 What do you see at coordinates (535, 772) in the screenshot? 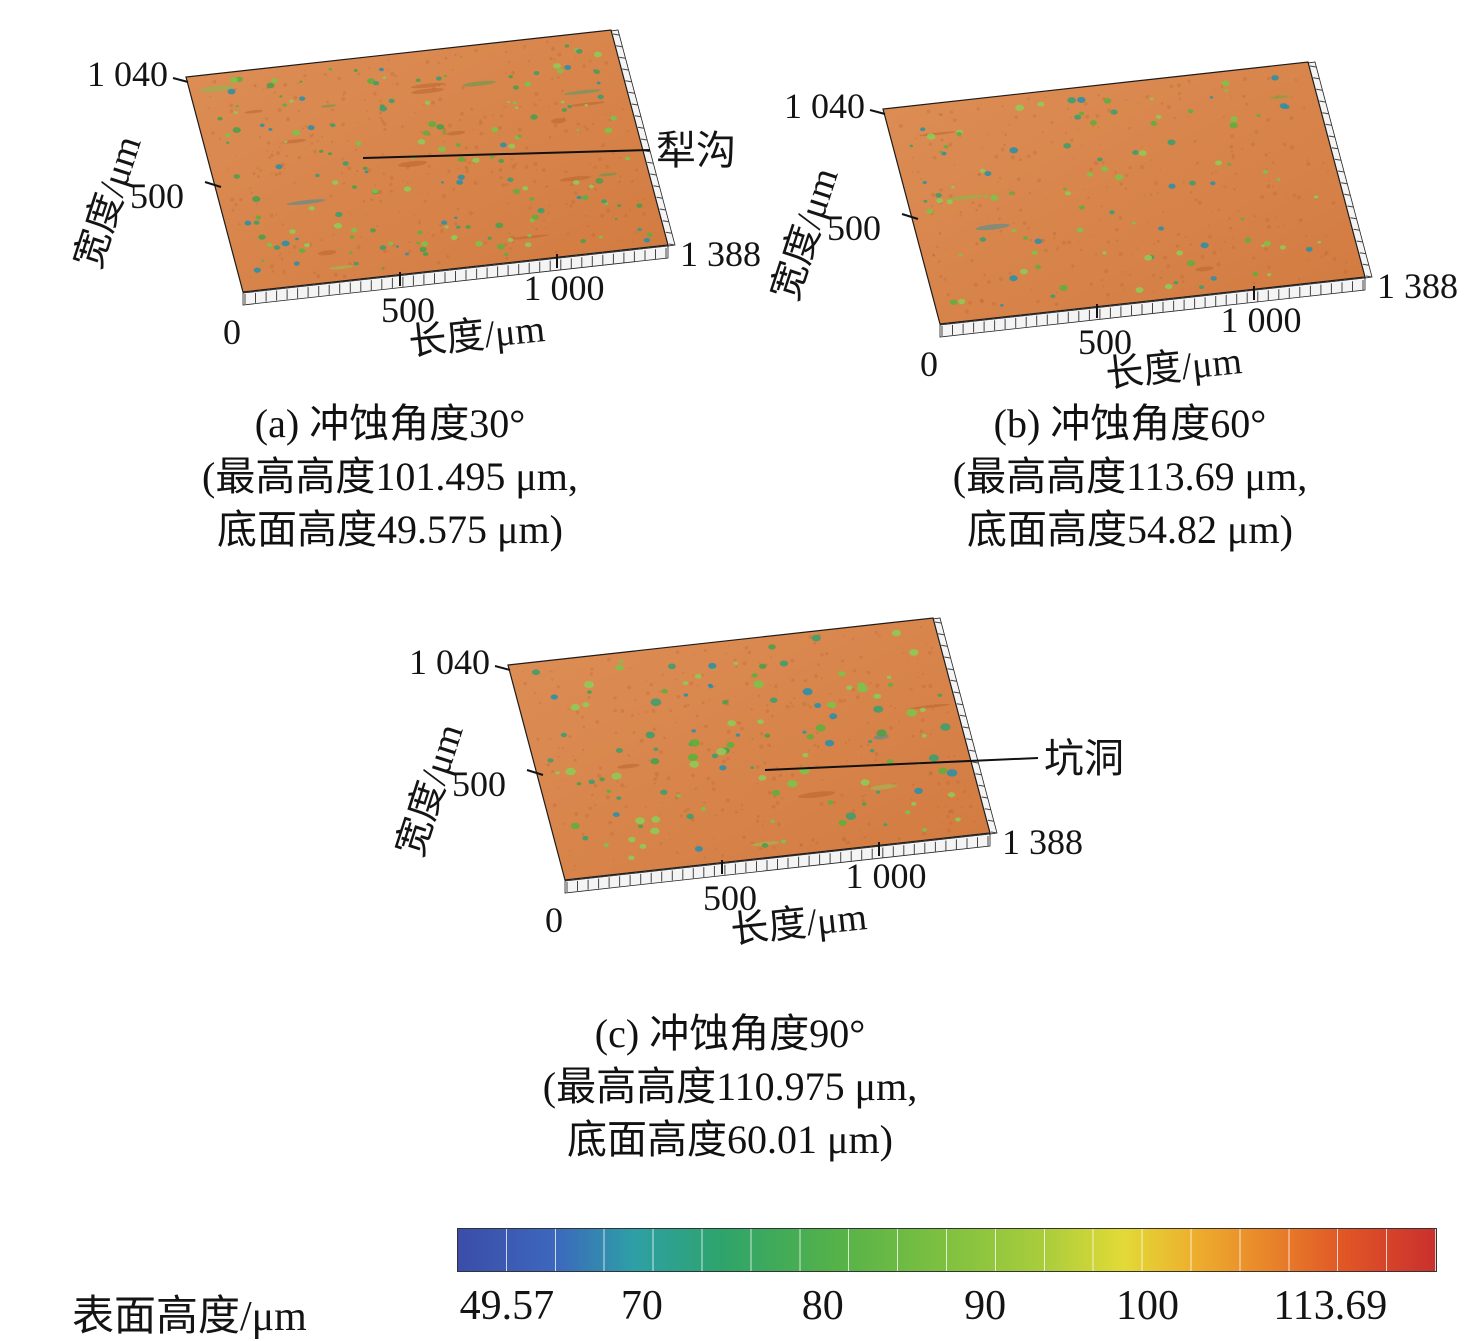
I see `axis-tick` at bounding box center [535, 772].